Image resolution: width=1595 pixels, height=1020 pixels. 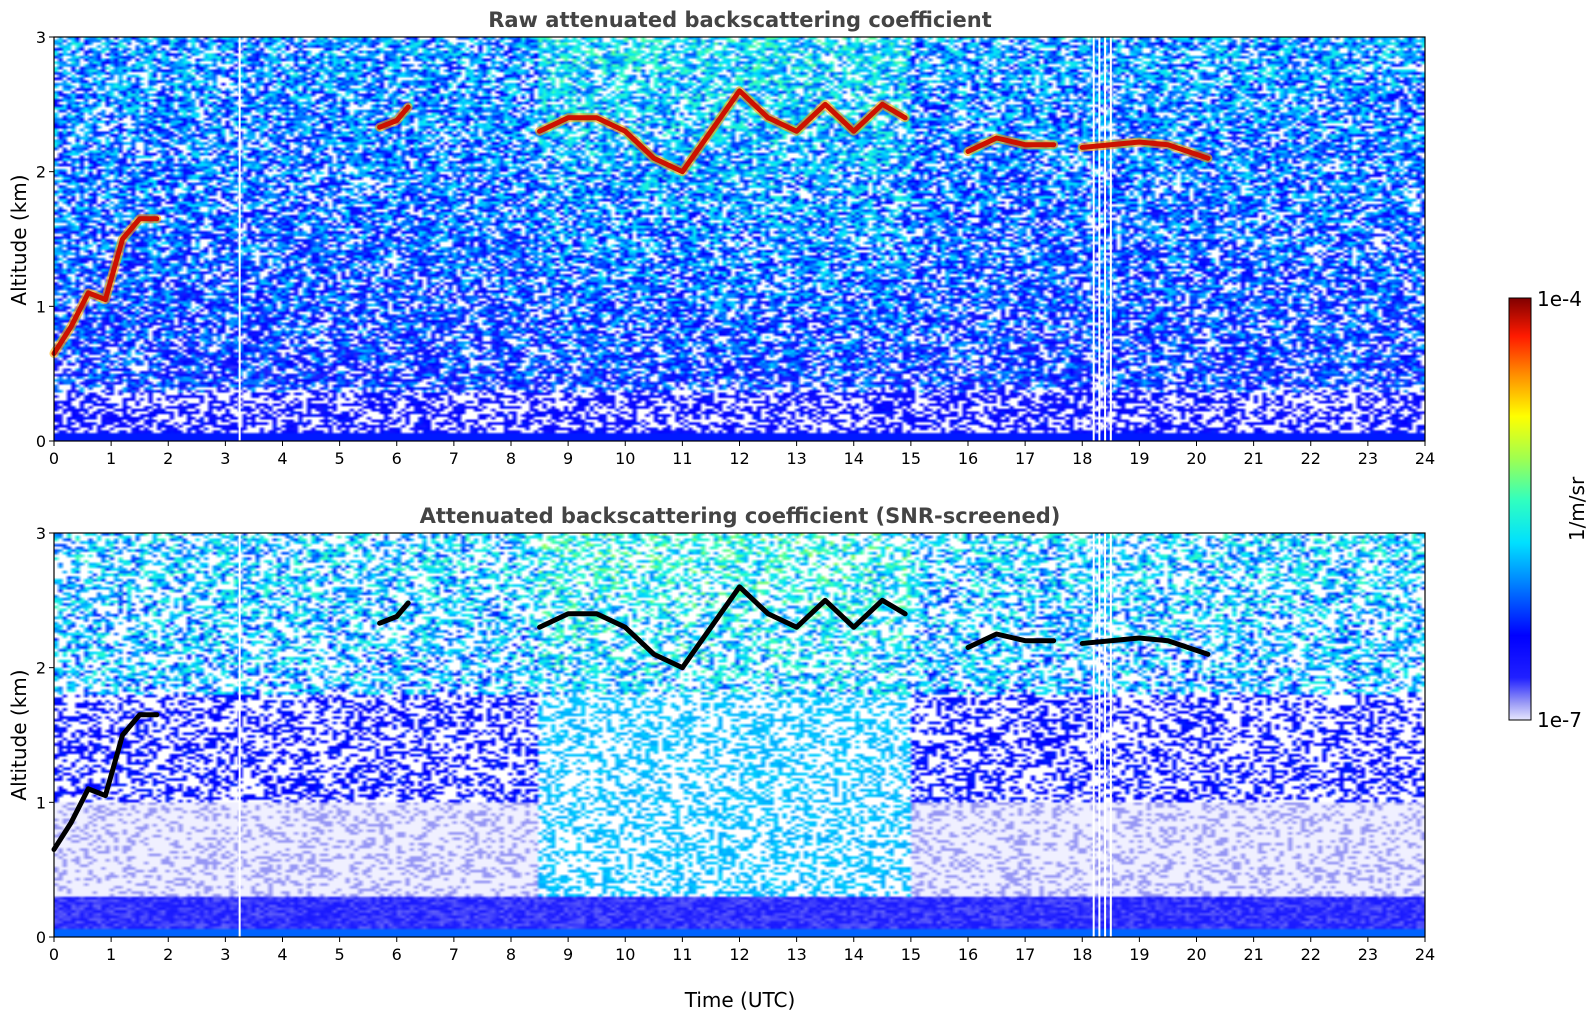 I want to click on panel1-ylabel: Altitude (km), so click(x=19, y=239).